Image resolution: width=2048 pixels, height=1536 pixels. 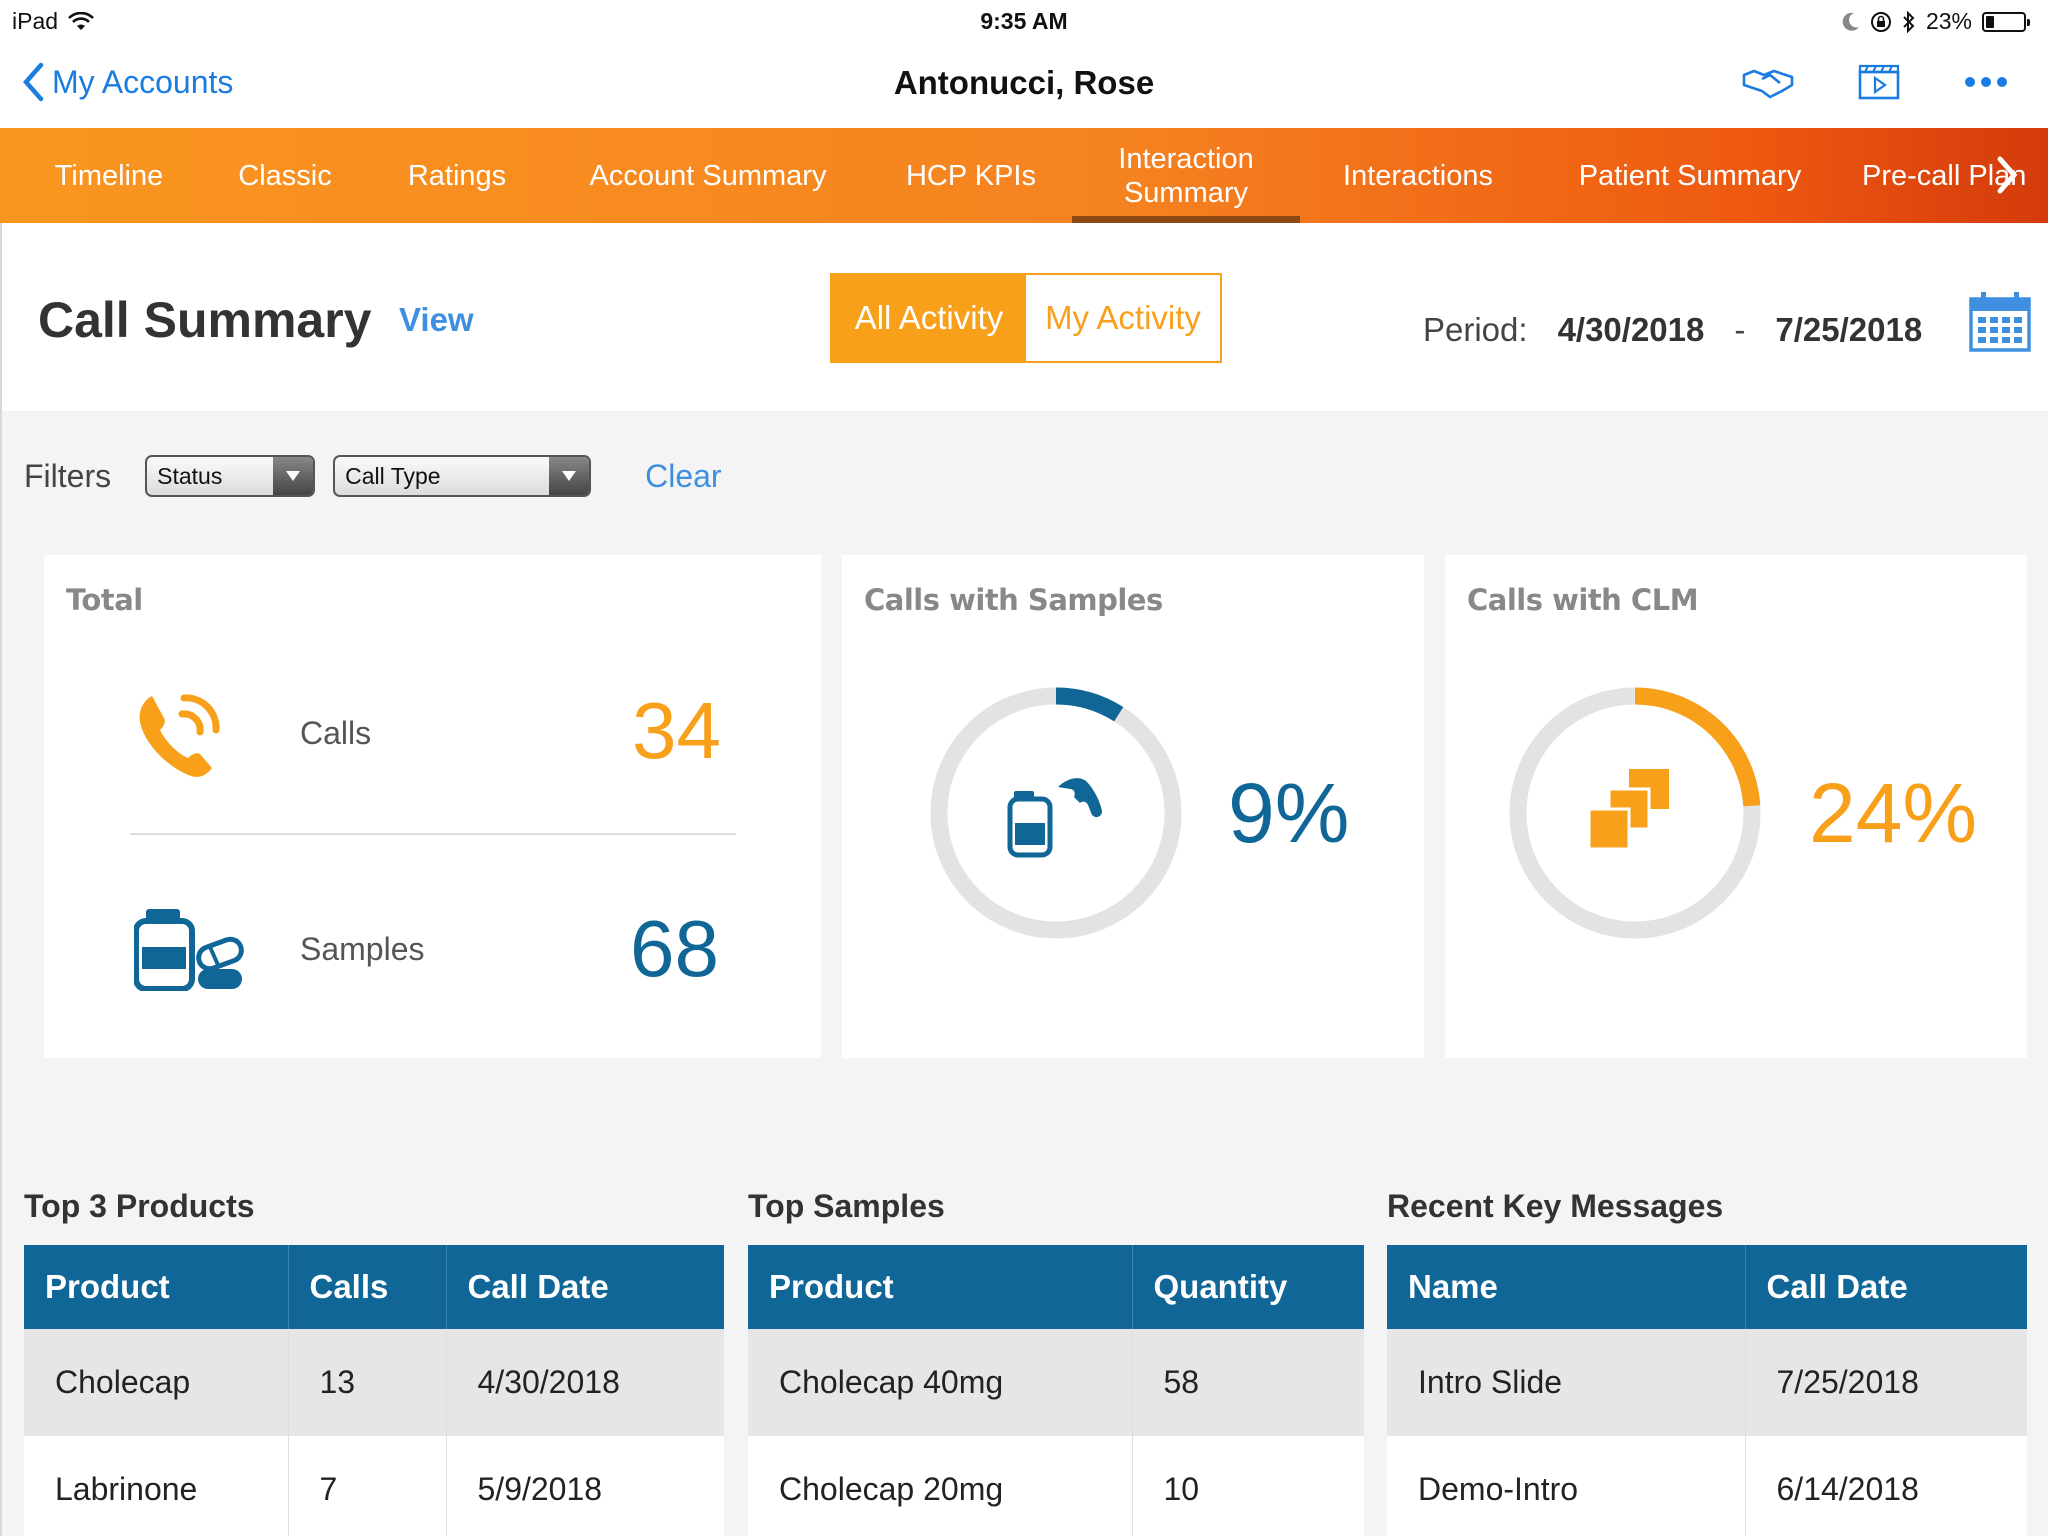 What do you see at coordinates (674, 948) in the screenshot?
I see `samples-count: 68` at bounding box center [674, 948].